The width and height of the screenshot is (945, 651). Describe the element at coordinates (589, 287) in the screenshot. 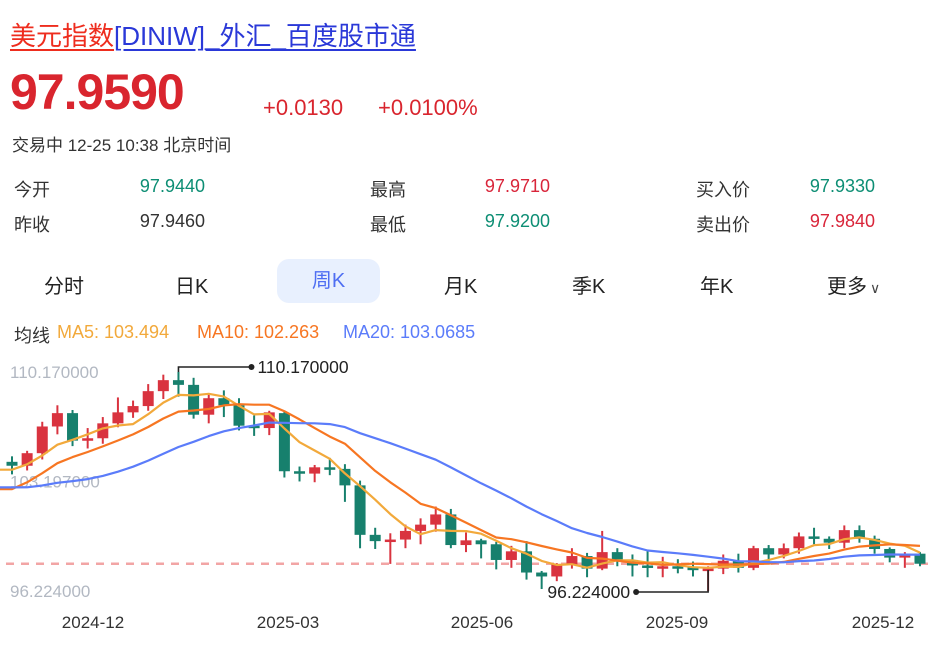

I see `tab-quarterly: 季K` at that location.